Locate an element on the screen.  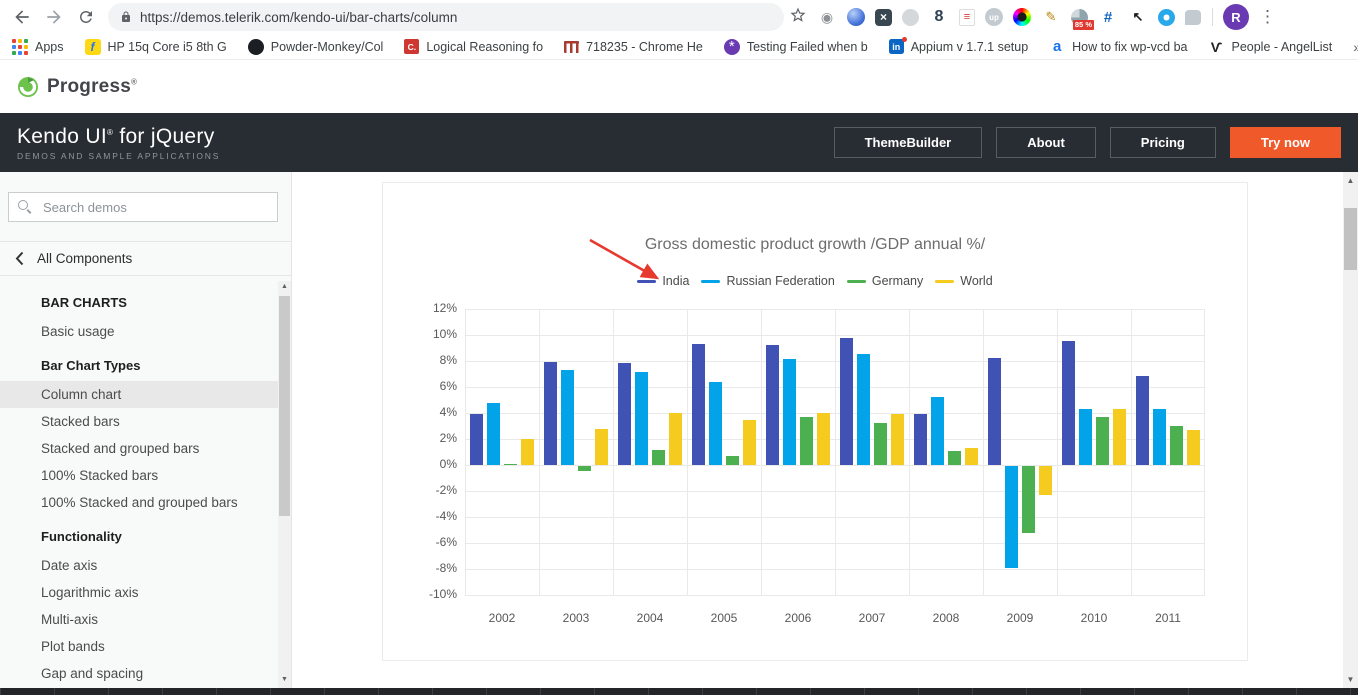
bar-russian-federation-2010 is located at coordinates (1085, 437).